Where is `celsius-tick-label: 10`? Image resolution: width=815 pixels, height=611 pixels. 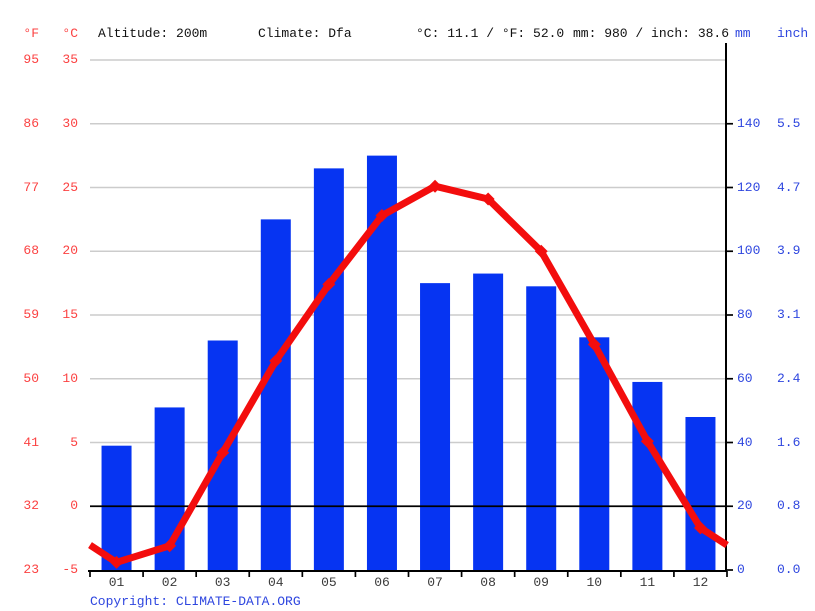 celsius-tick-label: 10 is located at coordinates (70, 378).